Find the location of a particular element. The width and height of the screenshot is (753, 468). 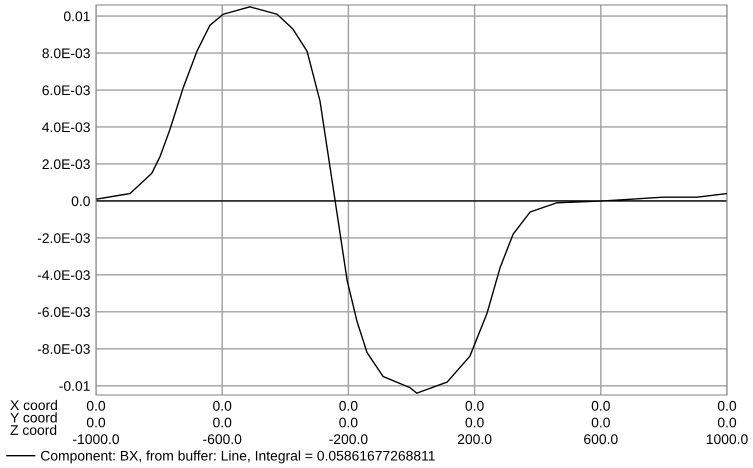

y-tick-label: 0.01 is located at coordinates (77, 16).